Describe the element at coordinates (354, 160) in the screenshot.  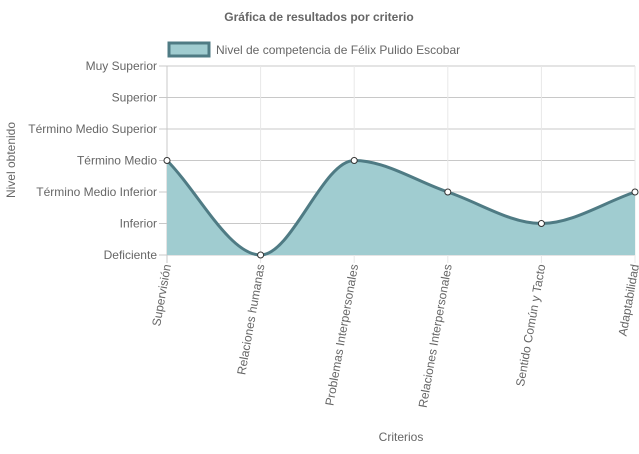
I see `data-point-problemas-interpersonales` at that location.